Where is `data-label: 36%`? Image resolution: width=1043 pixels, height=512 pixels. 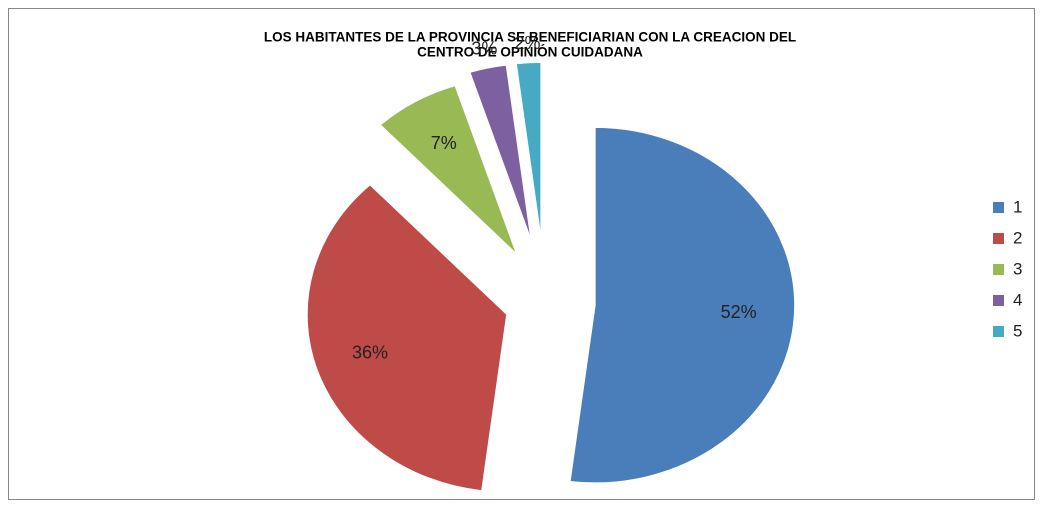 data-label: 36% is located at coordinates (370, 353).